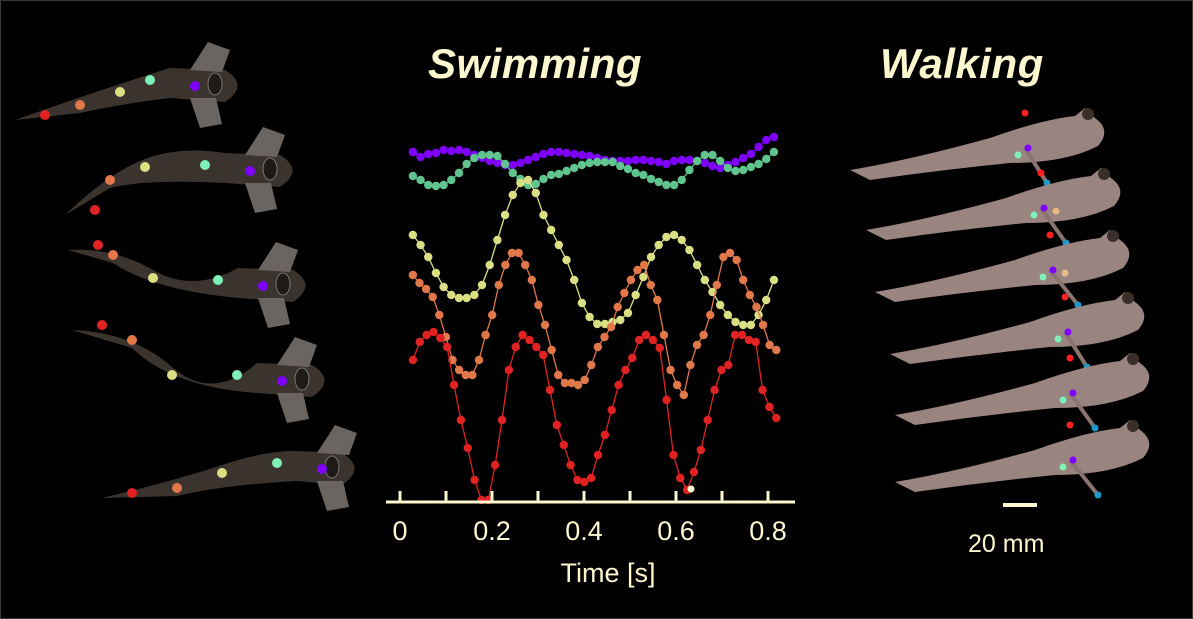 The height and width of the screenshot is (619, 1193). What do you see at coordinates (492, 531) in the screenshot?
I see `x-tick-label: 0.2` at bounding box center [492, 531].